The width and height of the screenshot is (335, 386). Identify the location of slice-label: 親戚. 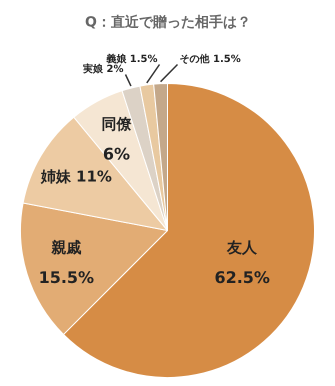
(66, 247).